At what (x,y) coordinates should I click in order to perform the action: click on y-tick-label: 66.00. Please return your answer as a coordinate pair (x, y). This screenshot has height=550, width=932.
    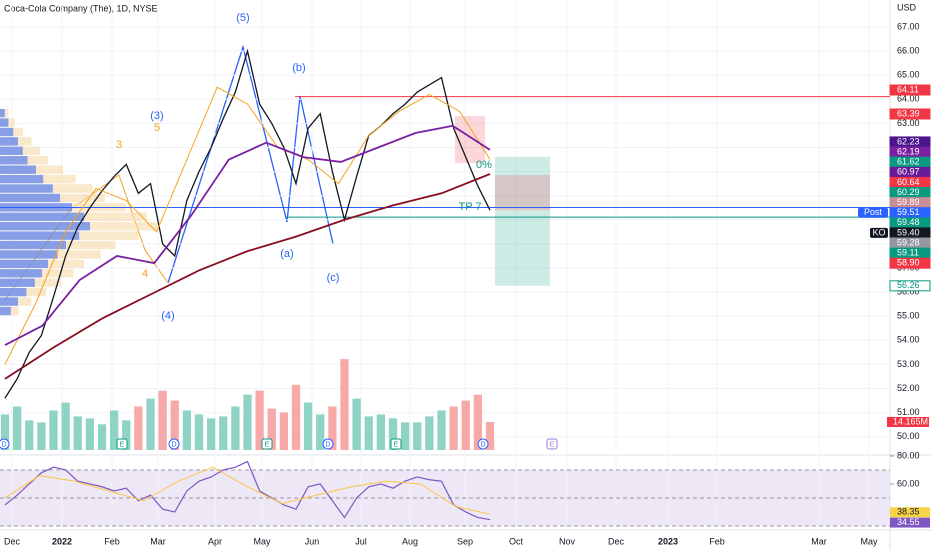
    Looking at the image, I should click on (908, 50).